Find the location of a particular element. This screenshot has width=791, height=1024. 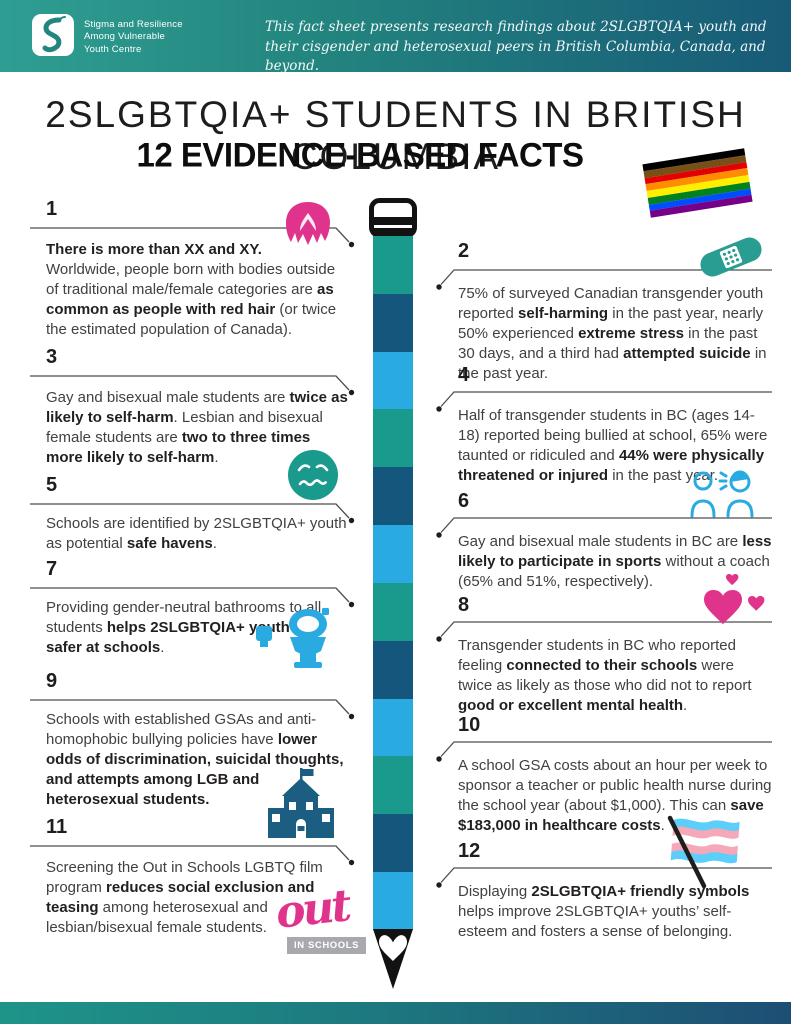

fact-8-number: 8 is located at coordinates (464, 605).